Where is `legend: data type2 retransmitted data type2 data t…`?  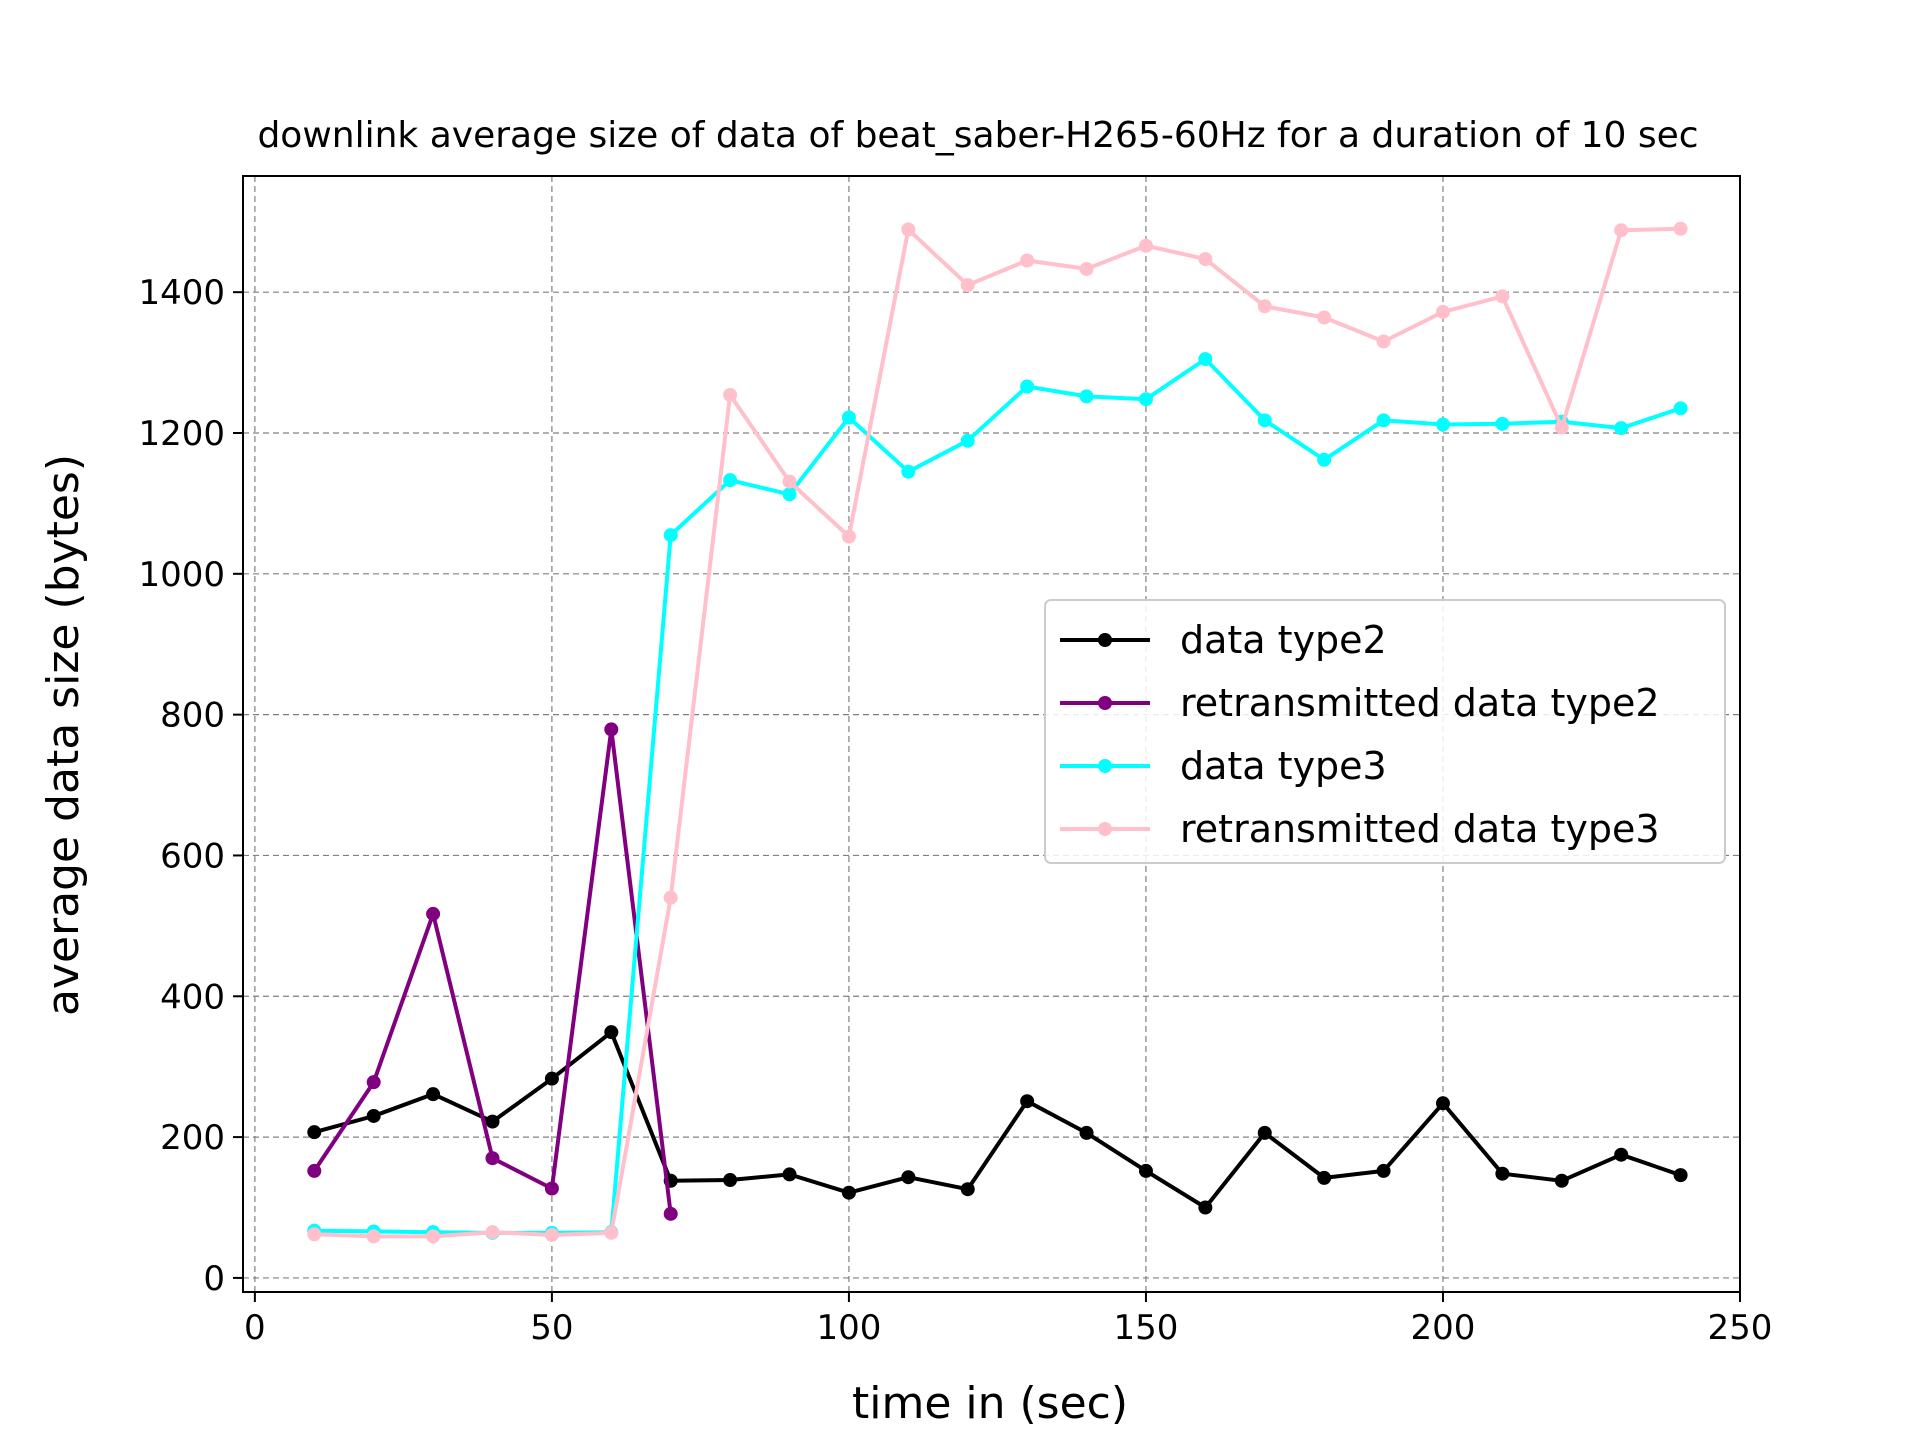
legend: data type2 retransmitted data type2 data t… is located at coordinates (1385, 731).